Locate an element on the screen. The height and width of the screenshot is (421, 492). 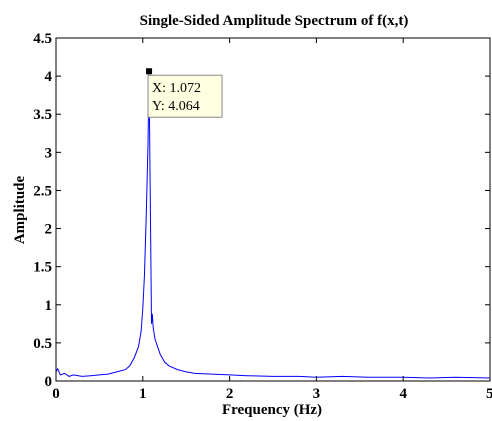
y-axis-label: Amplitude is located at coordinates (20, 209).